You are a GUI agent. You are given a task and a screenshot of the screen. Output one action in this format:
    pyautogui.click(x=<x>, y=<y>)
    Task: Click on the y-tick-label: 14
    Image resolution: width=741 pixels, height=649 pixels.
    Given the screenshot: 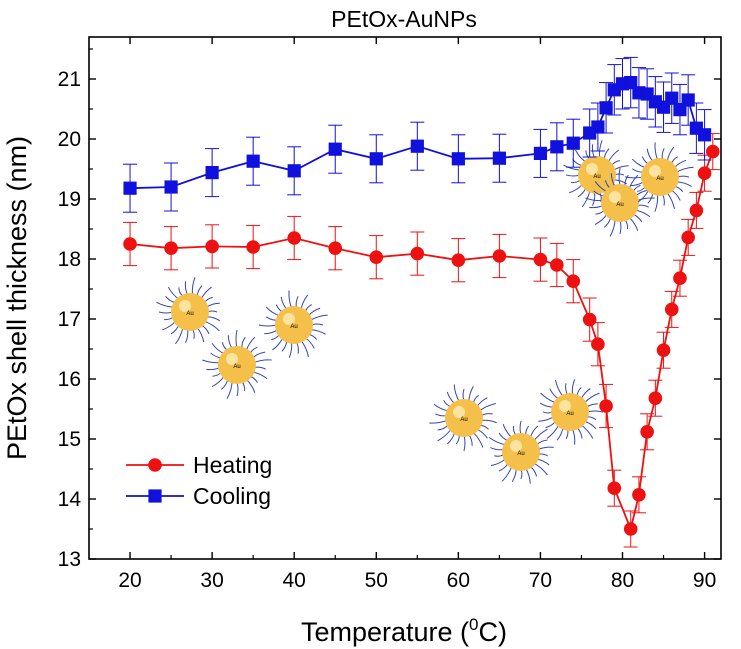 What is the action you would take?
    pyautogui.click(x=70, y=499)
    